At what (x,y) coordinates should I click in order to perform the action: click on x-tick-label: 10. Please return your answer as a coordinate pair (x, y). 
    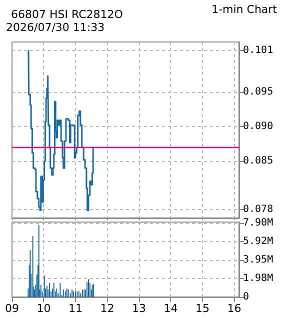
    Looking at the image, I should click on (43, 308).